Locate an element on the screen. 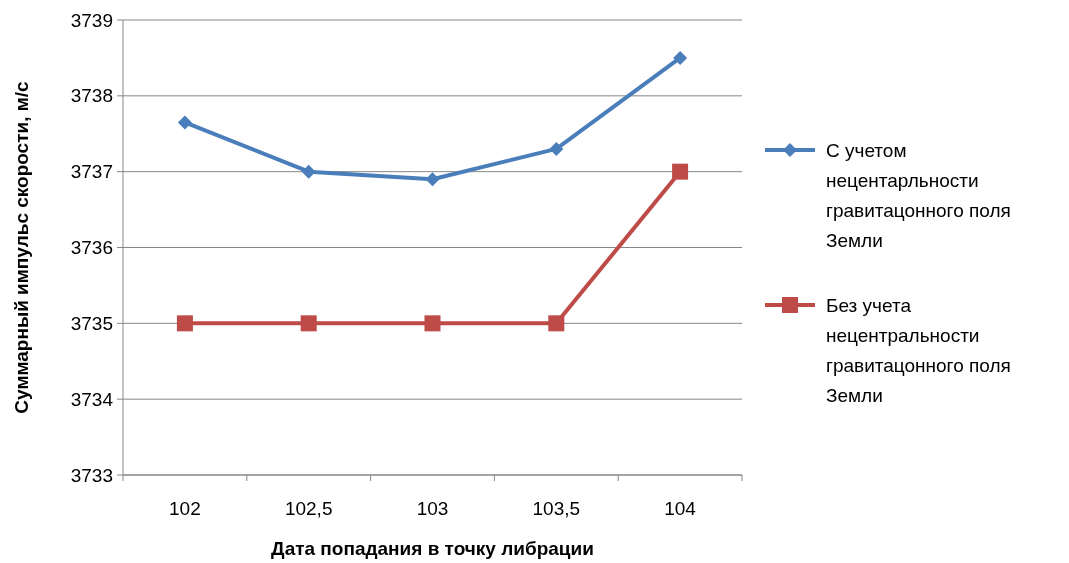  x-axis-title: Дата попадания в точку либрации is located at coordinates (432, 548).